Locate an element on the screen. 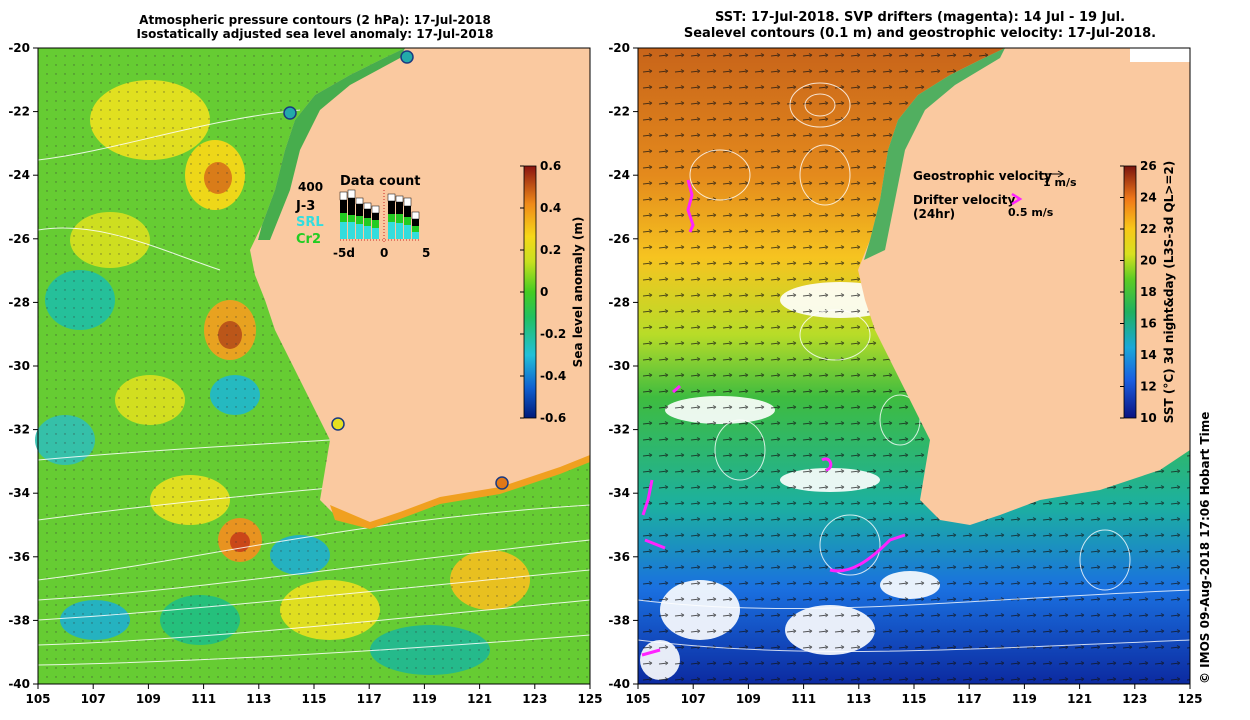 This screenshot has height=720, width=1250. left-colorbar-ticks: 0.6 0.4 0.2 0 -0.2 -0.4 -0.6 is located at coordinates (543, 292).